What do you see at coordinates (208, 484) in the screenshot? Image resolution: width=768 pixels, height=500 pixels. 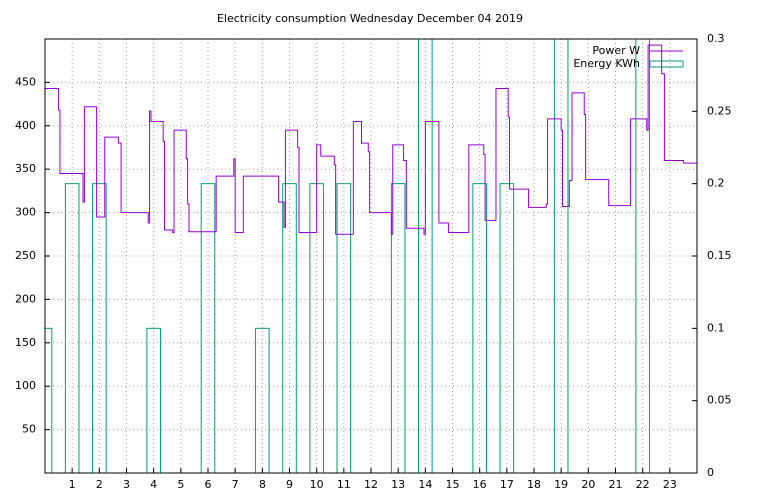 I see `x-tick-label: 6` at bounding box center [208, 484].